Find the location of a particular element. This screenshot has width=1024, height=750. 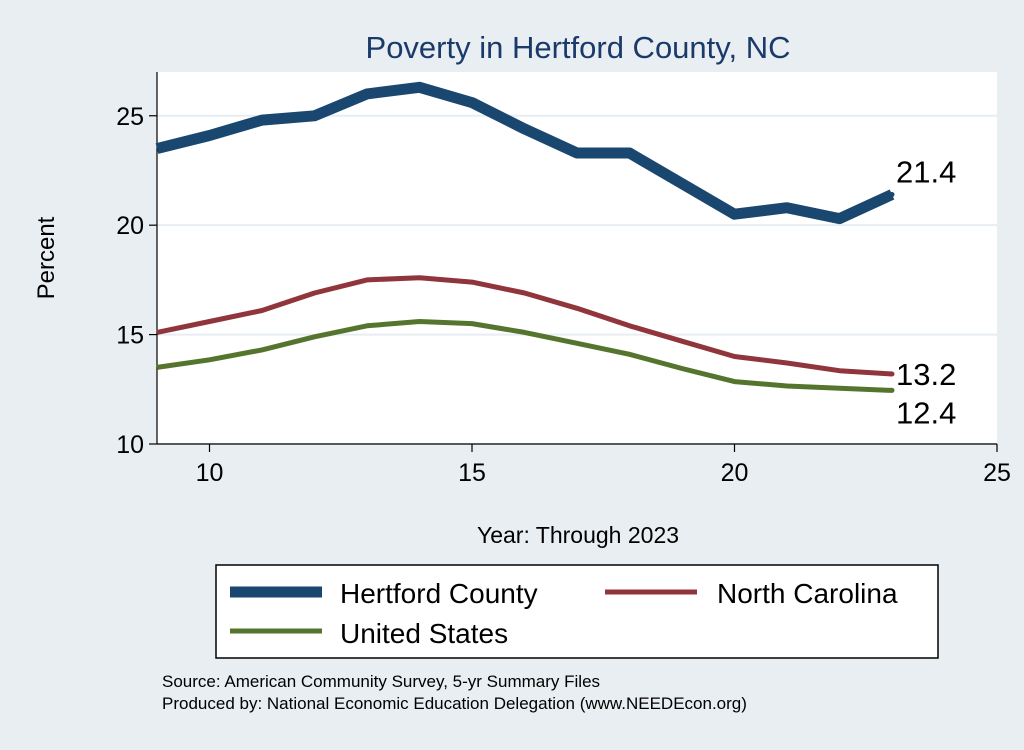

legend-box is located at coordinates (577, 611).